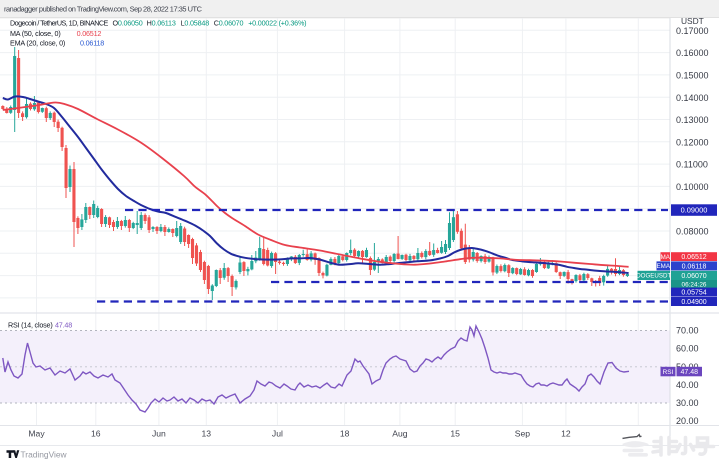 This screenshot has height=463, width=719. I want to click on svg-text: 0.11000, so click(692, 165).